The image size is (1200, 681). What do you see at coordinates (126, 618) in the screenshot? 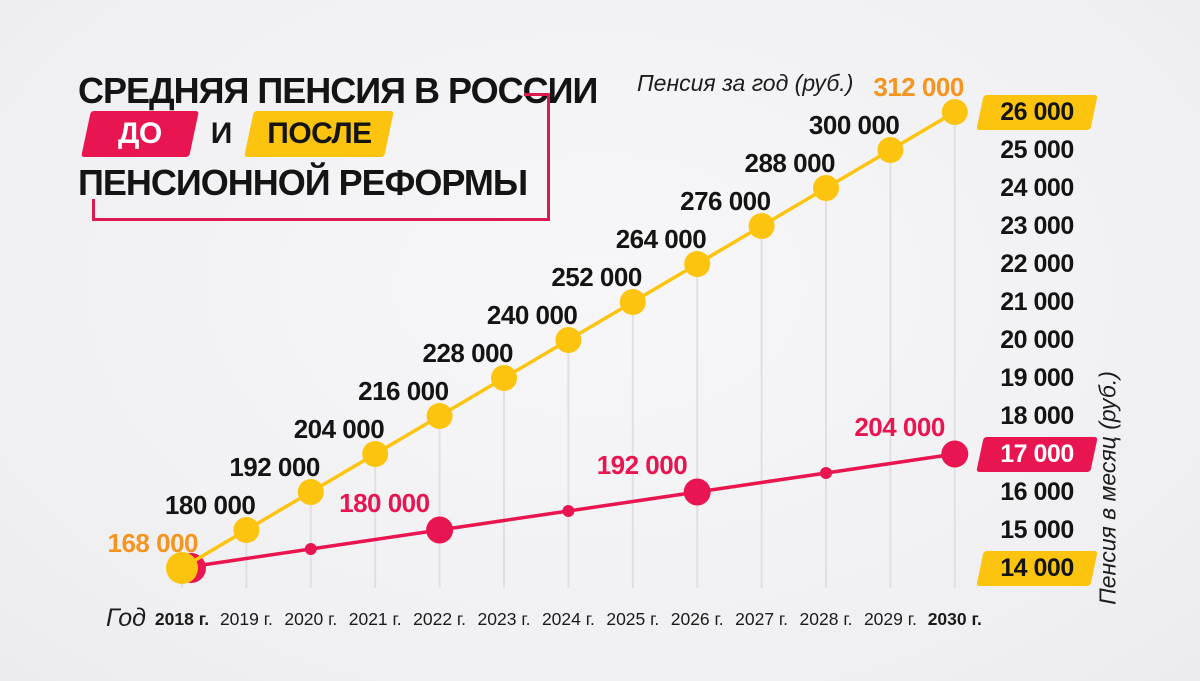
I see `x-axis-title: Год` at bounding box center [126, 618].